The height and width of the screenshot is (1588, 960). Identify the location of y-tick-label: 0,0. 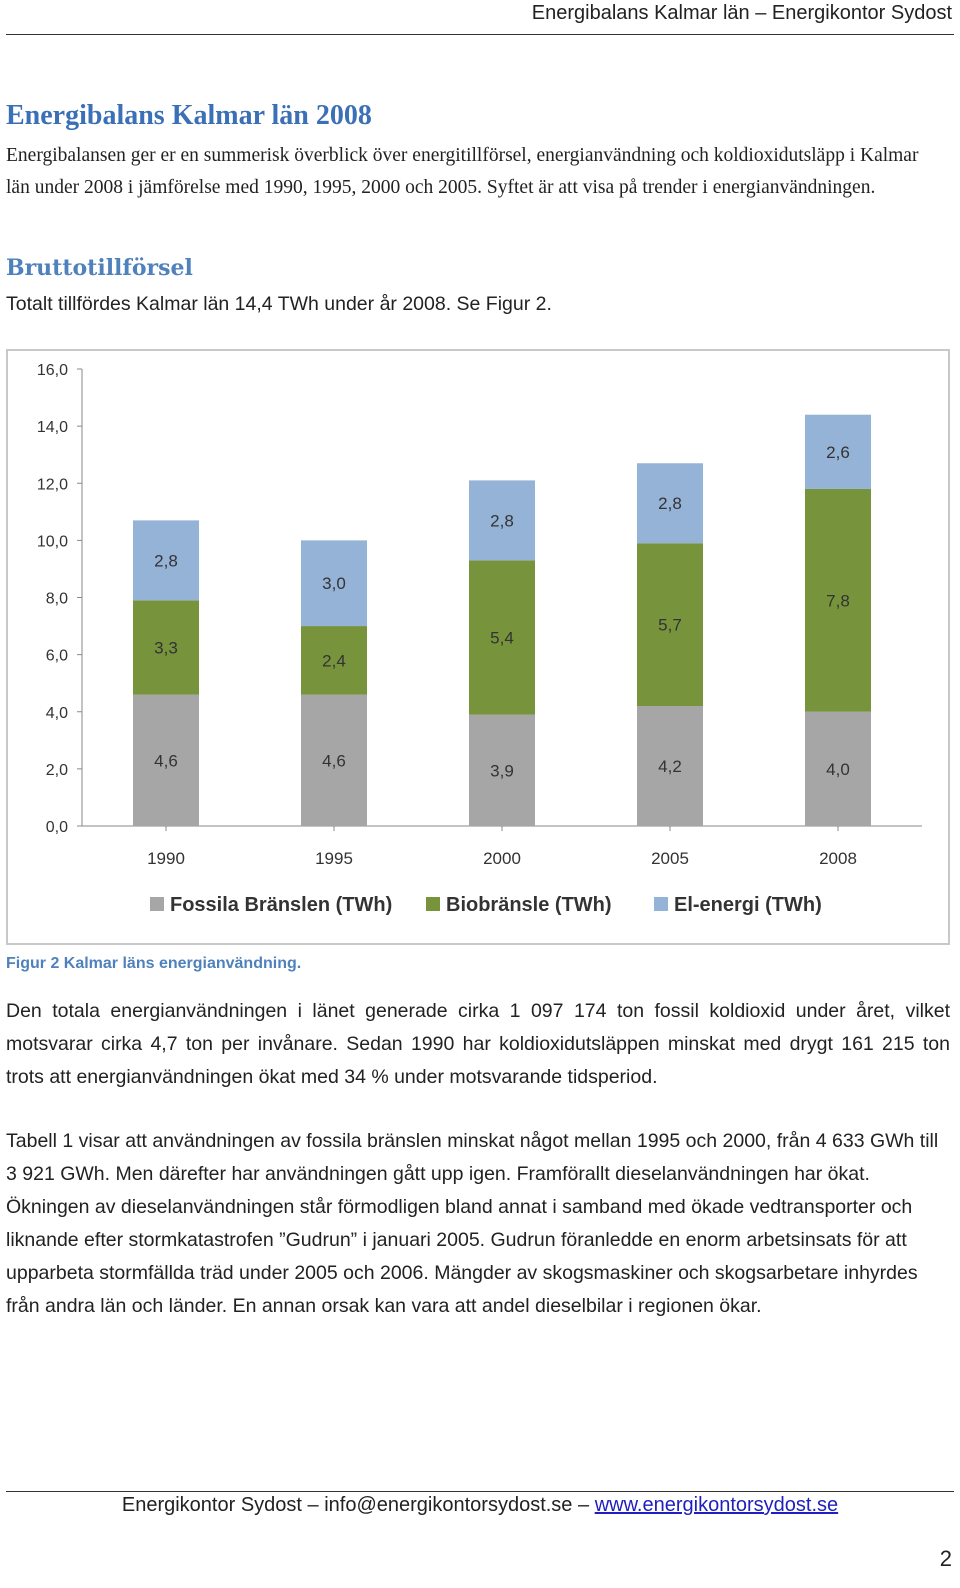
(57, 827).